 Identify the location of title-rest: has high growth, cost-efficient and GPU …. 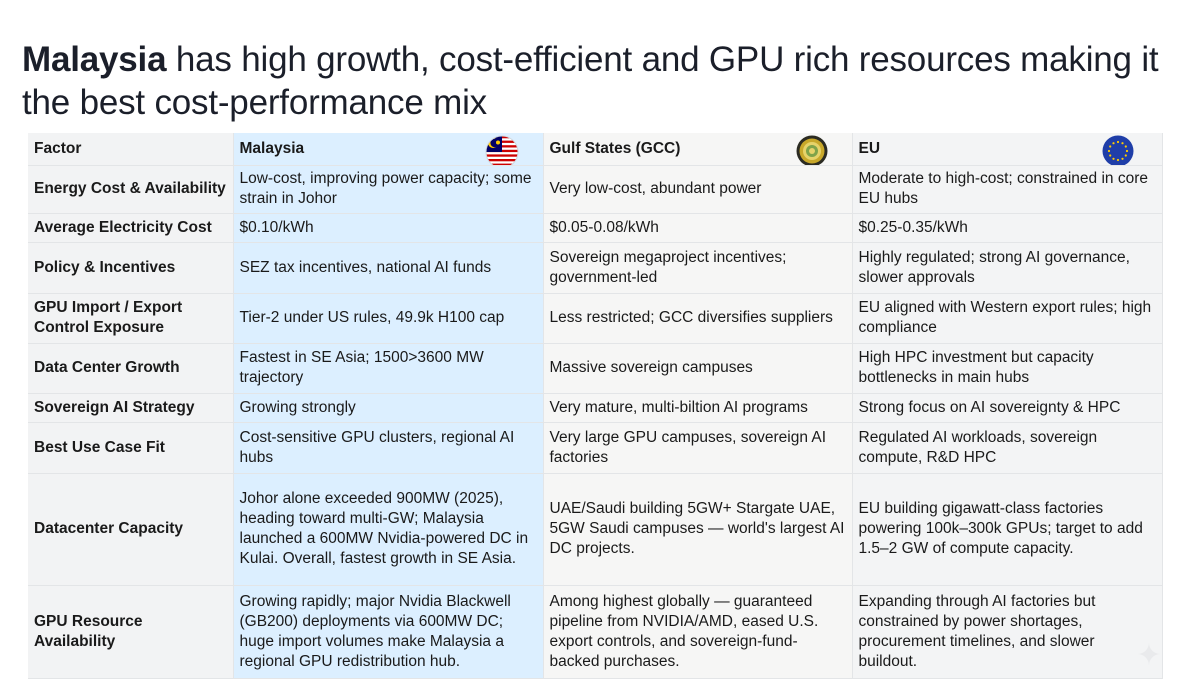
(590, 81).